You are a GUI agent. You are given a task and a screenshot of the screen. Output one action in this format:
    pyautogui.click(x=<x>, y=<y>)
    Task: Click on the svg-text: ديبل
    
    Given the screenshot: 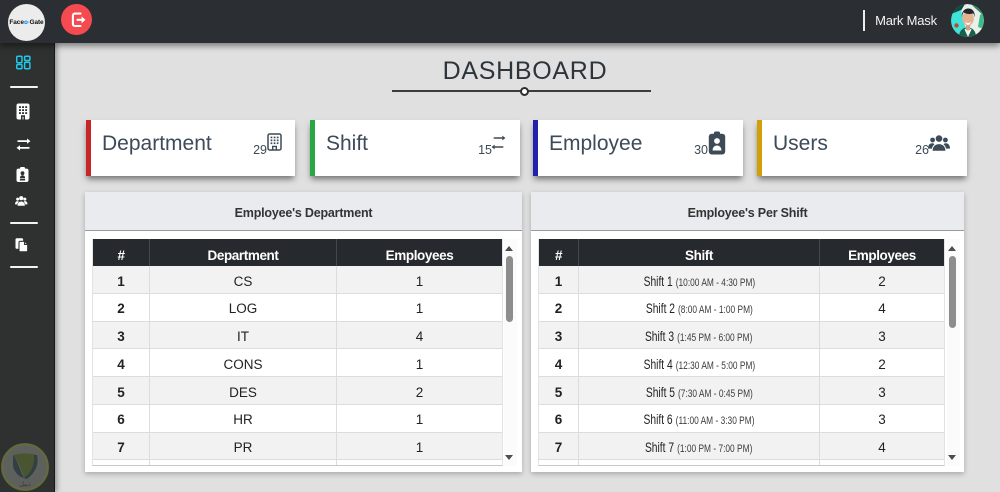 What is the action you would take?
    pyautogui.click(x=25, y=484)
    